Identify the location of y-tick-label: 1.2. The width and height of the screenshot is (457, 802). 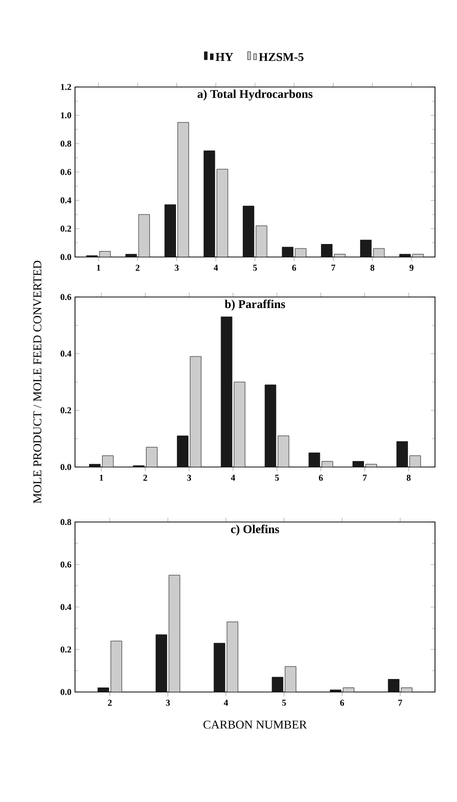
(66, 87).